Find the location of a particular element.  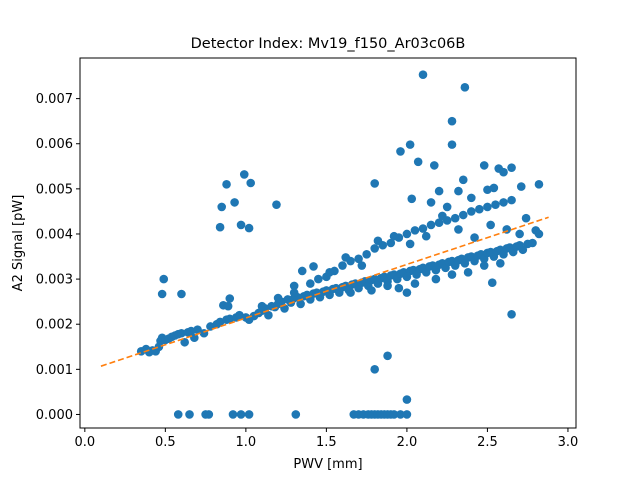

y-tick-label: 0.004 is located at coordinates (54, 234).